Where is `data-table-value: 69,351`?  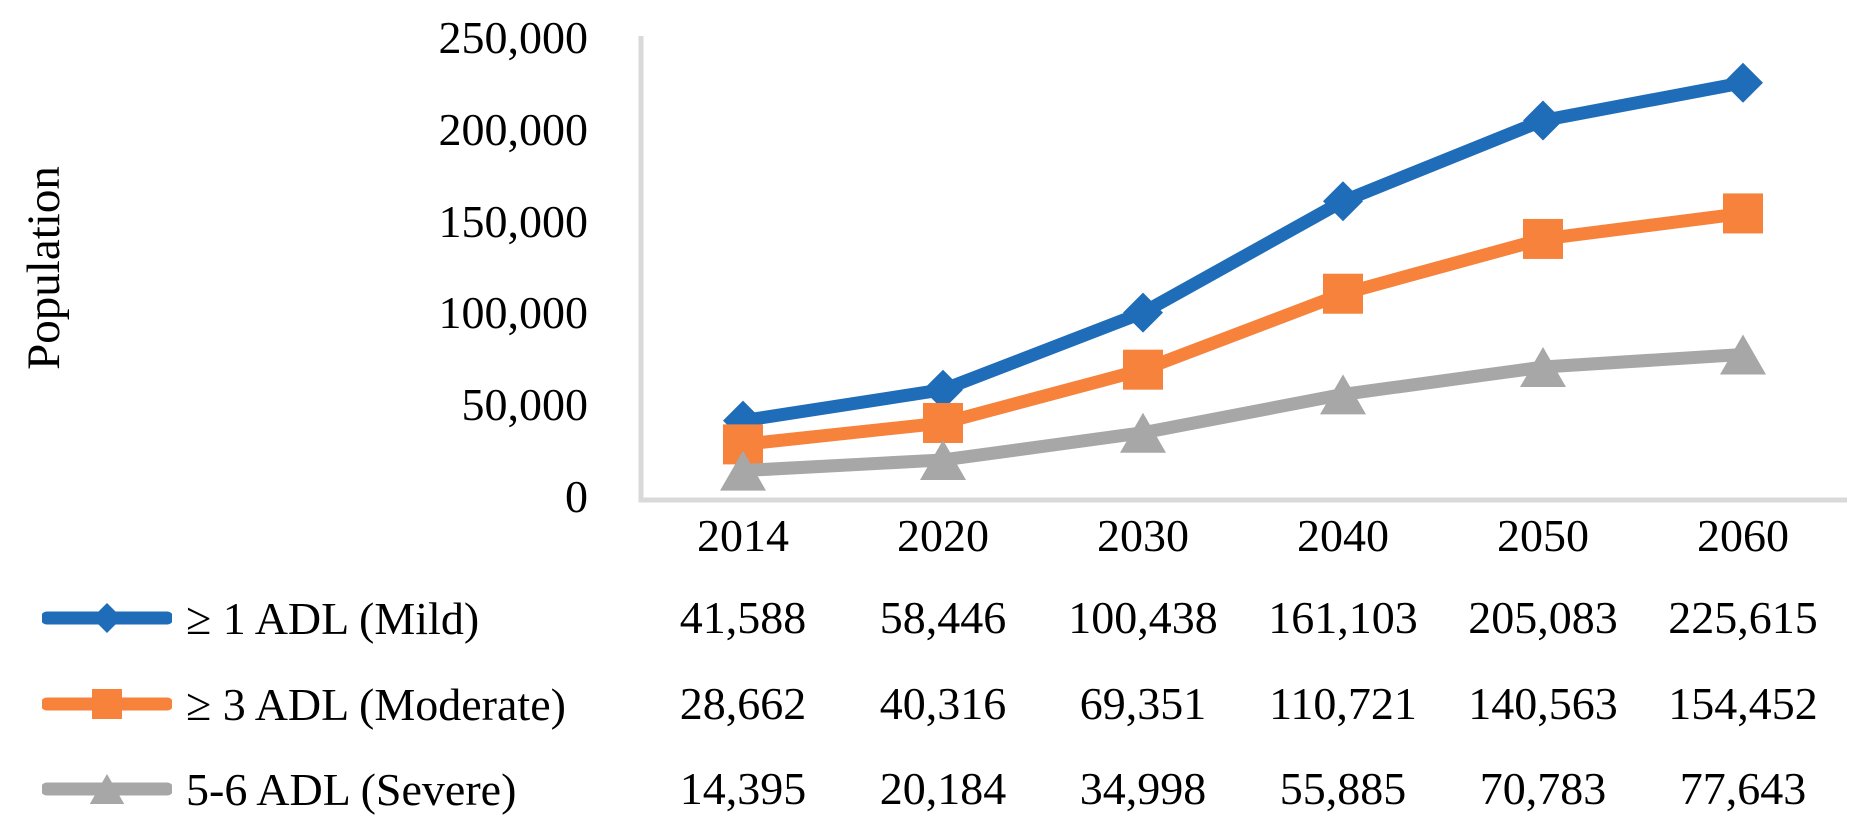 data-table-value: 69,351 is located at coordinates (1143, 703).